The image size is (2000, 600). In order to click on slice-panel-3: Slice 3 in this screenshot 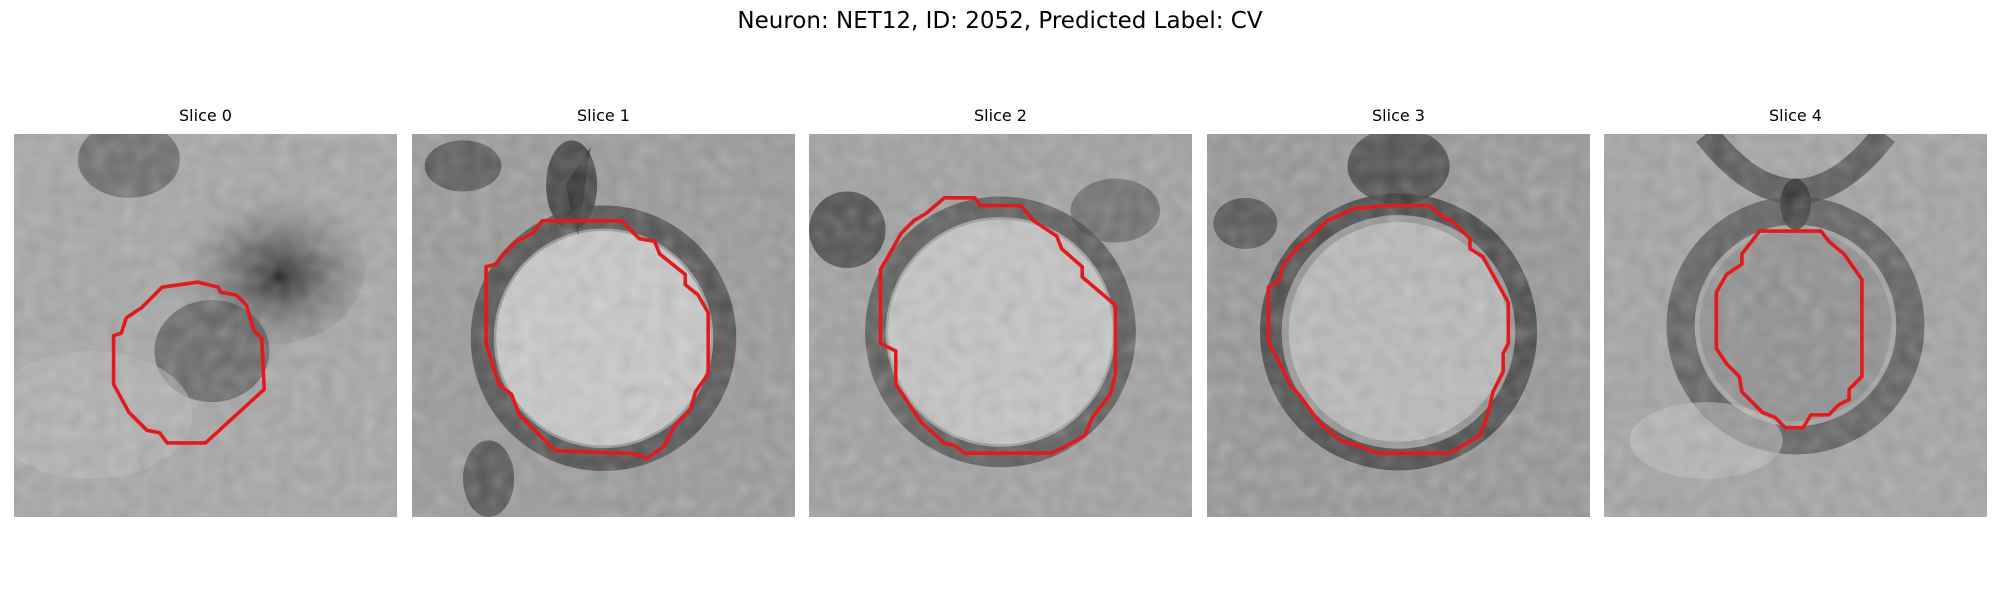, I will do `click(1398, 323)`.